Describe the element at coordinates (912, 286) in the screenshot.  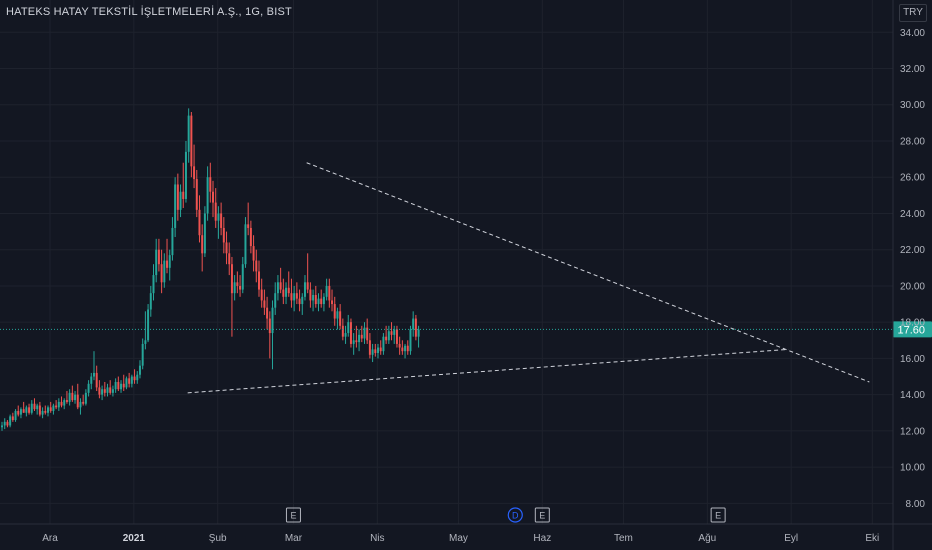
I see `y-tick-label: 20.00` at that location.